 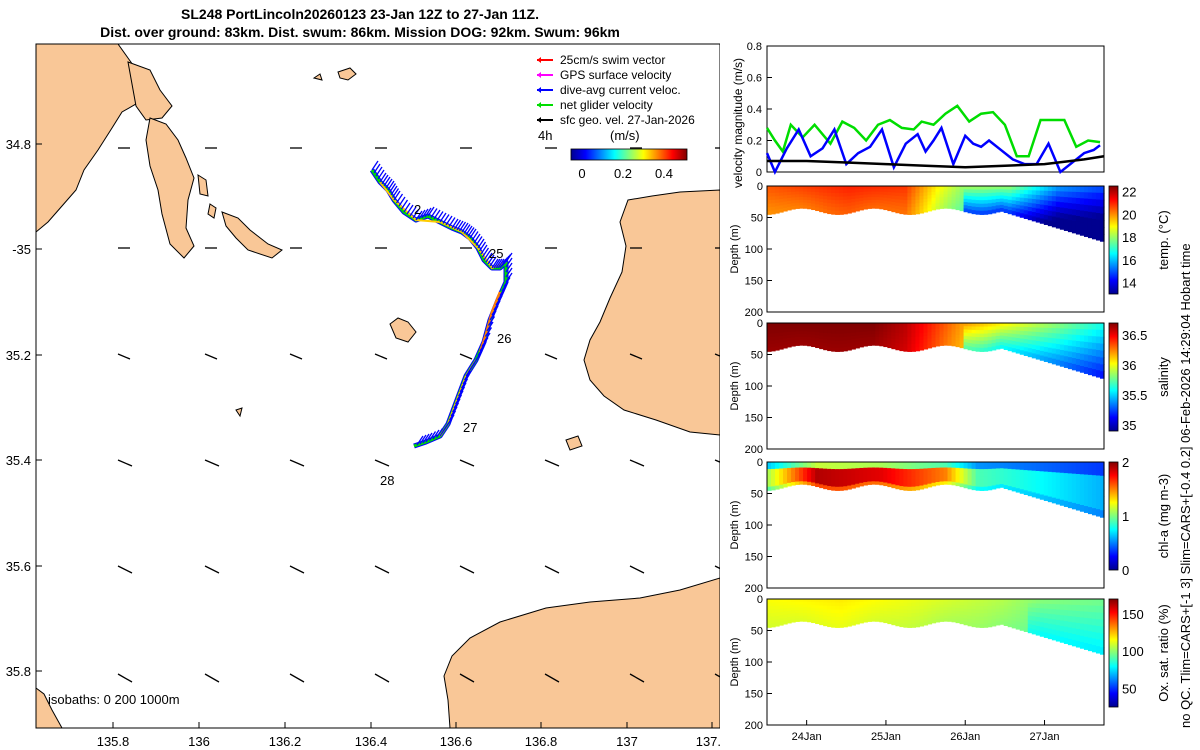 What do you see at coordinates (760, 600) in the screenshot?
I see `y-tick-label: 0` at bounding box center [760, 600].